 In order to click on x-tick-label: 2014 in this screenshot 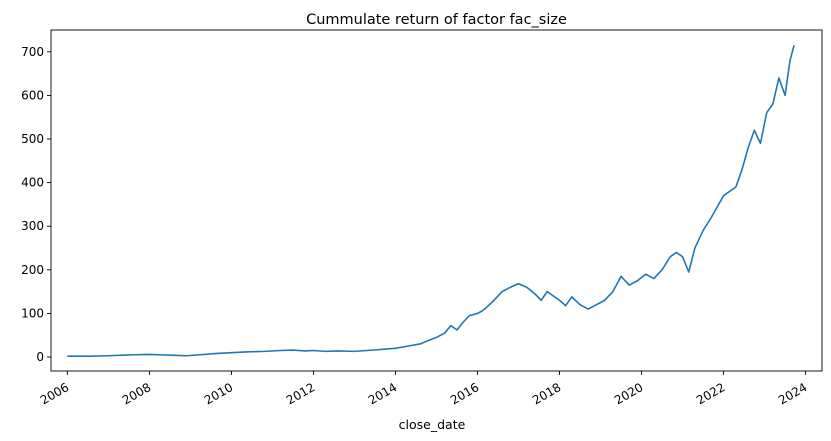, I will do `click(382, 393)`.